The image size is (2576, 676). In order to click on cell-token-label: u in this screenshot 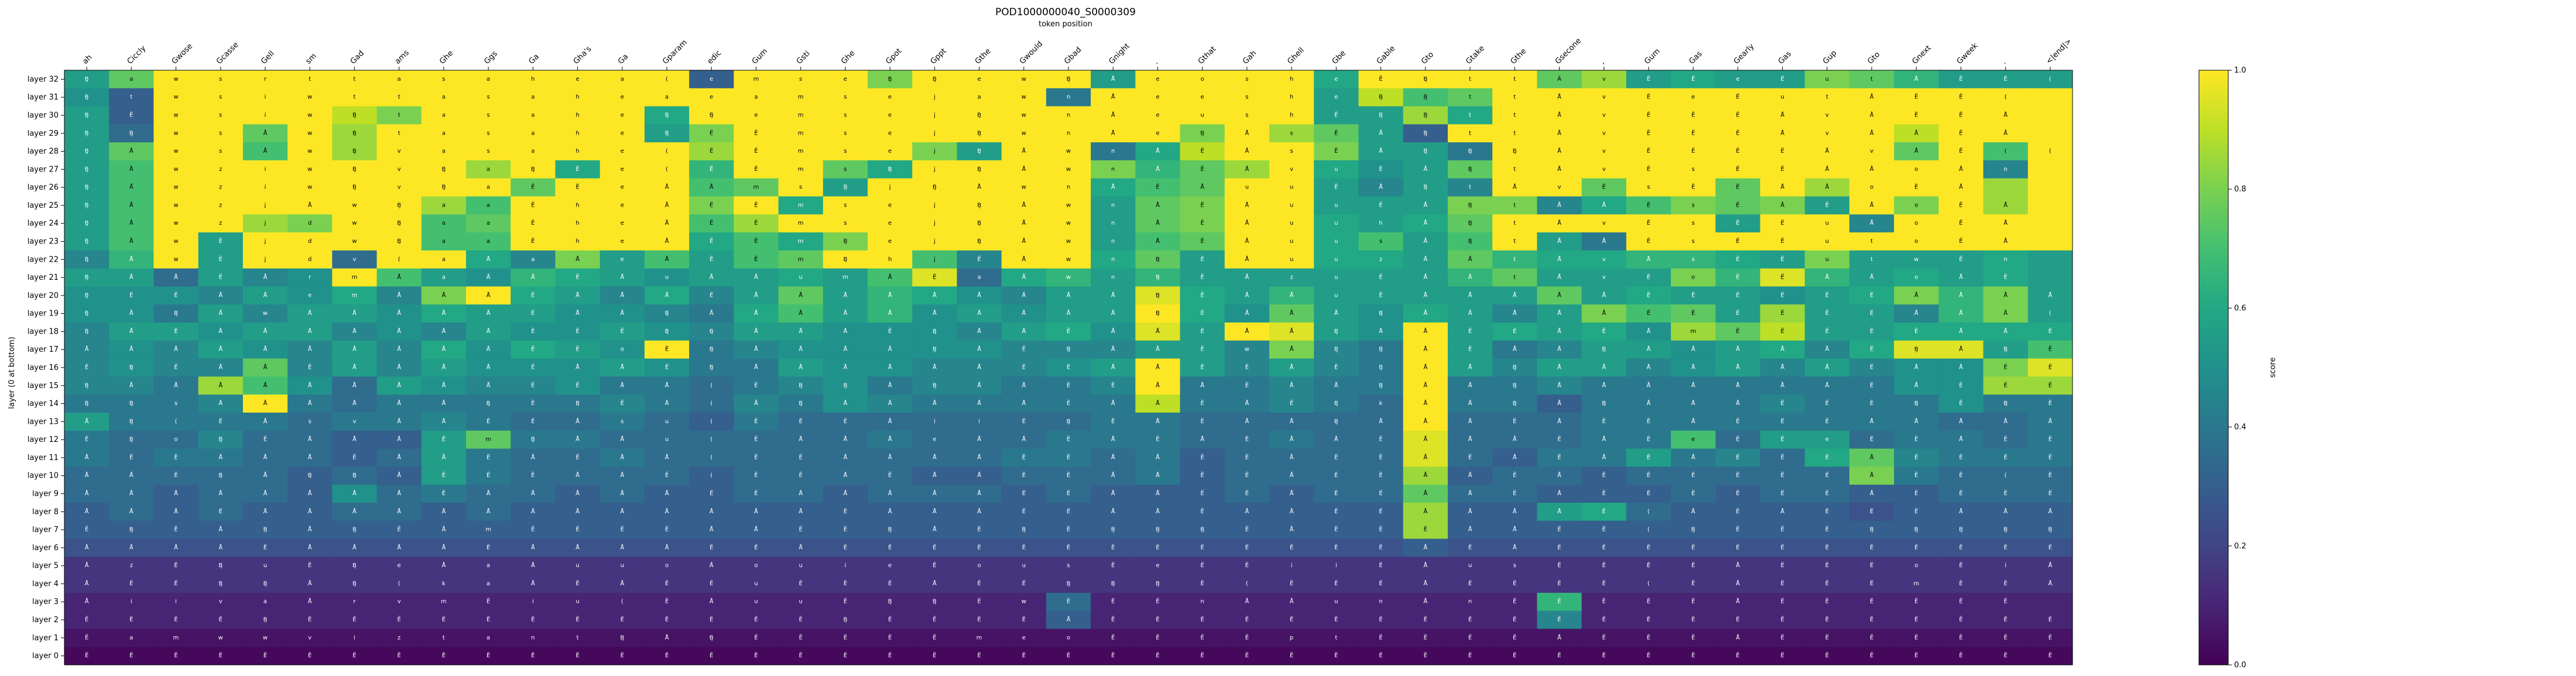, I will do `click(667, 440)`.